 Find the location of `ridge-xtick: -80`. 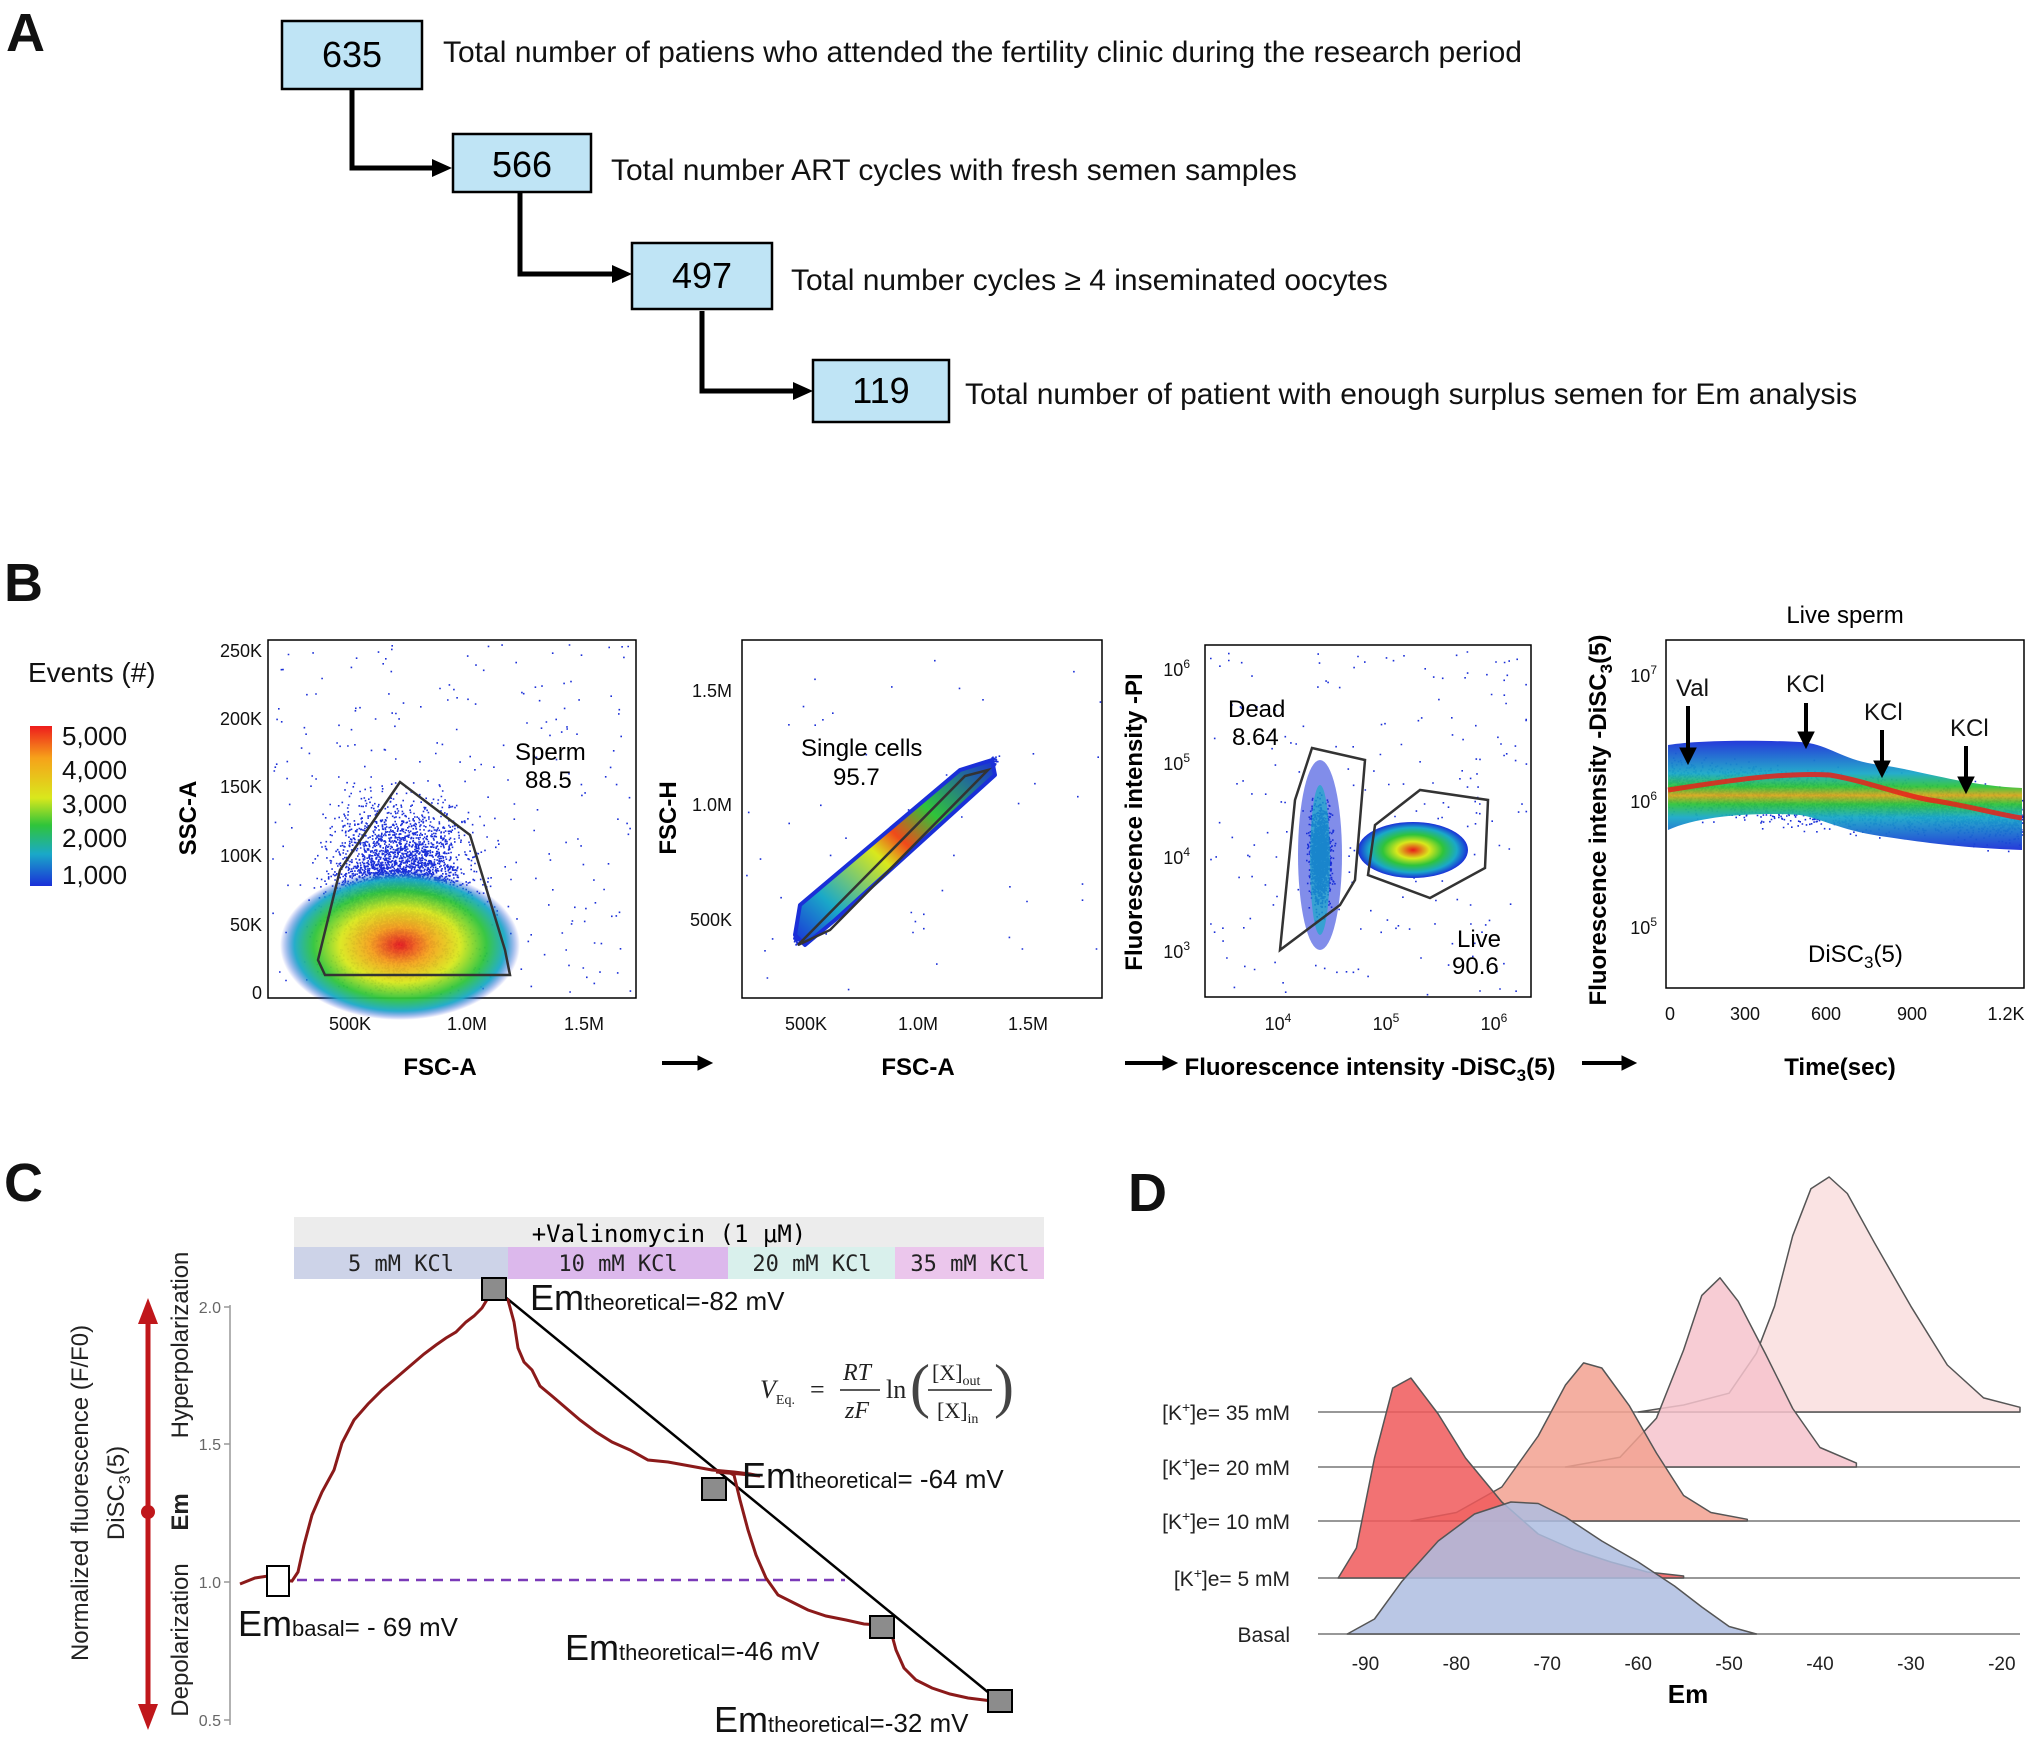

ridge-xtick: -80 is located at coordinates (1456, 1664).